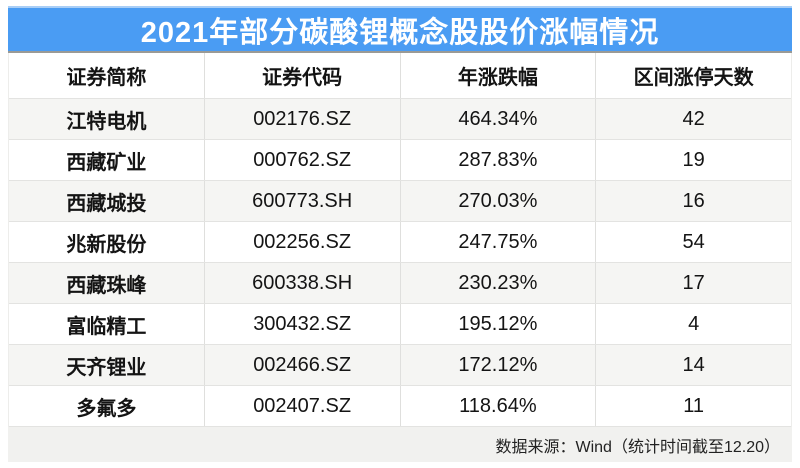 This screenshot has height=468, width=800. Describe the element at coordinates (693, 201) in the screenshot. I see `cell-limit-days: 16` at that location.